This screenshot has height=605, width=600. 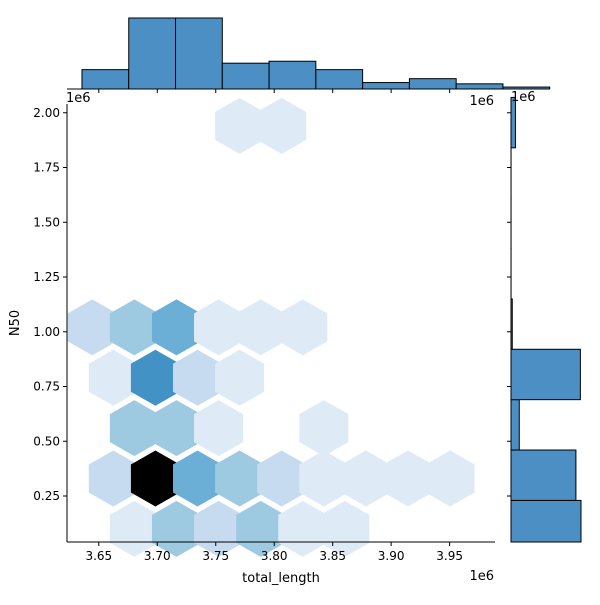 I want to click on y-offset-label: 1e6, so click(x=78, y=98).